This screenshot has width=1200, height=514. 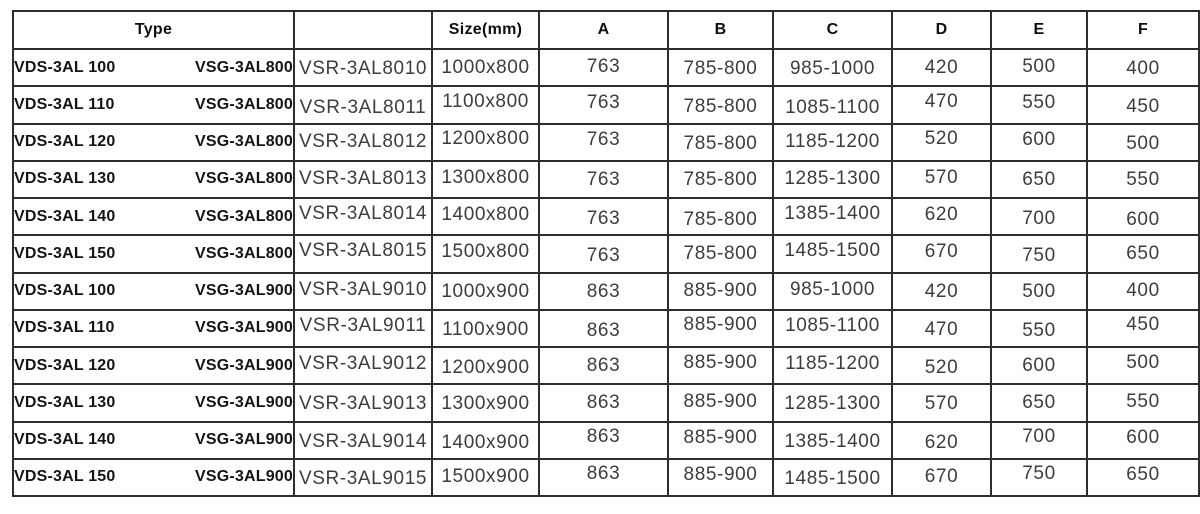 I want to click on cell-vsr-code: VSR-3AL8010, so click(x=363, y=67).